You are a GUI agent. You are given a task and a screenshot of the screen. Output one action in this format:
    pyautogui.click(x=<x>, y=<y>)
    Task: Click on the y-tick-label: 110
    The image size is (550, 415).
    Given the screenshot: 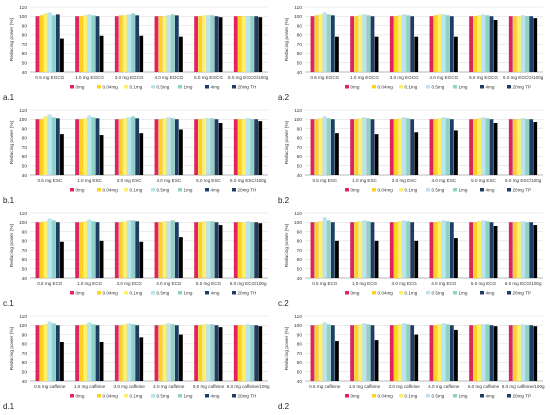 What is the action you would take?
    pyautogui.click(x=298, y=111)
    